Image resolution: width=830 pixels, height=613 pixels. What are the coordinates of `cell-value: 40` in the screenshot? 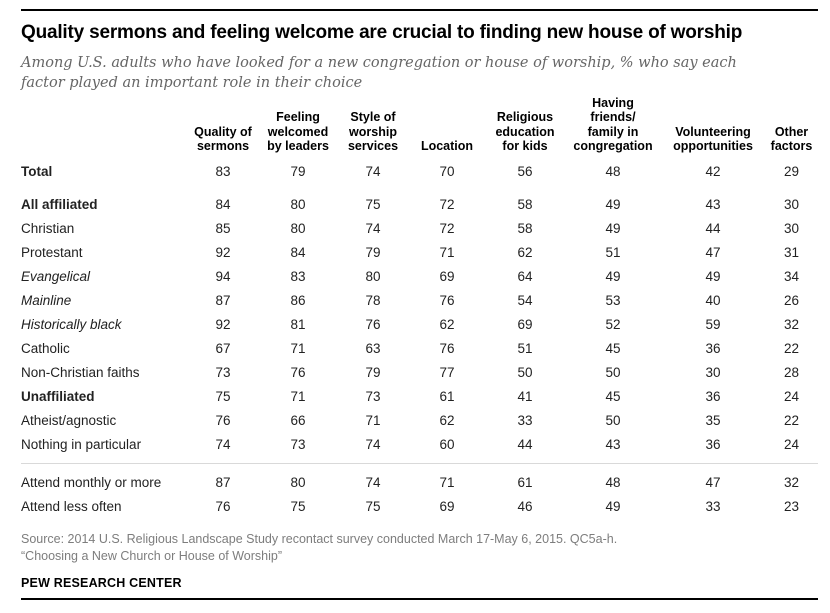 It's located at (713, 300).